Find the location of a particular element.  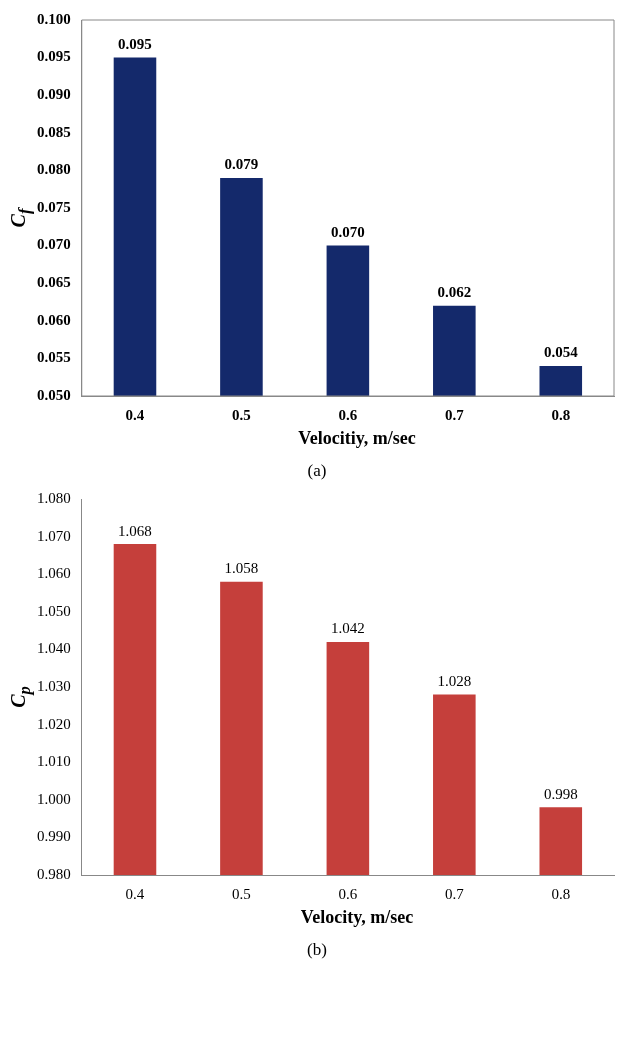

y-tick-label: 1.020 is located at coordinates (54, 723).